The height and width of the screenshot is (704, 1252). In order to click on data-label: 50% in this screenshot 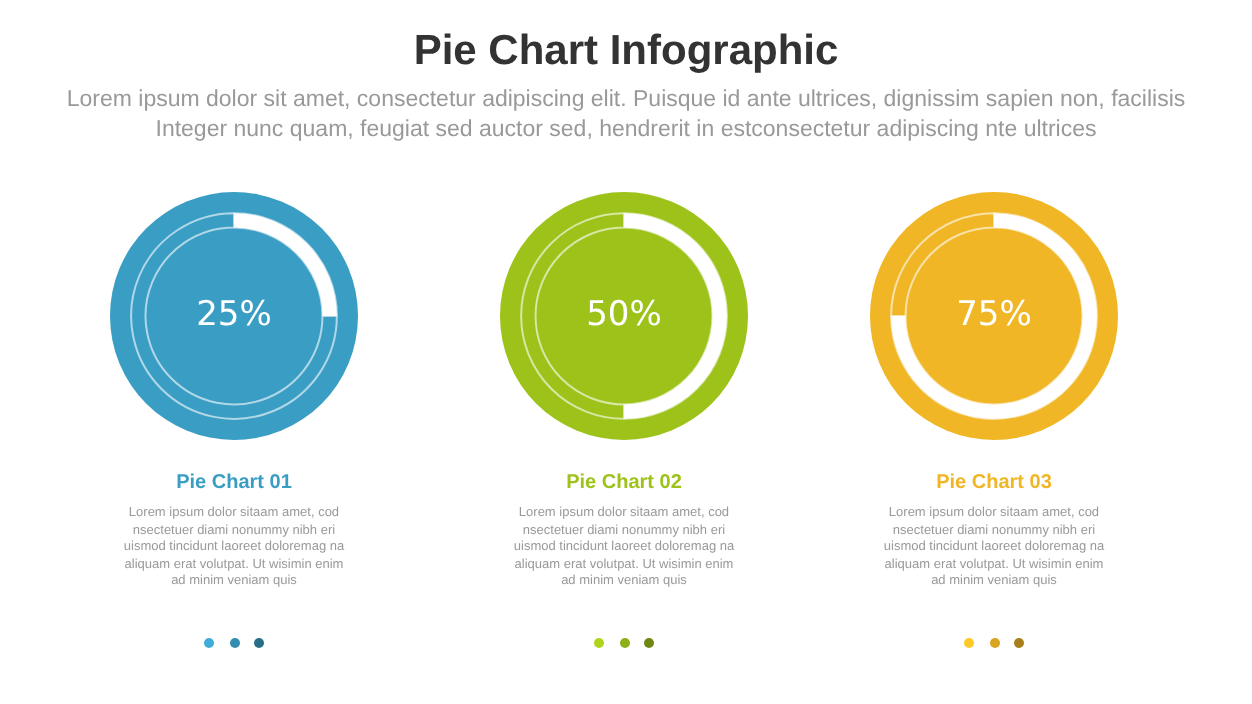, I will do `click(624, 314)`.